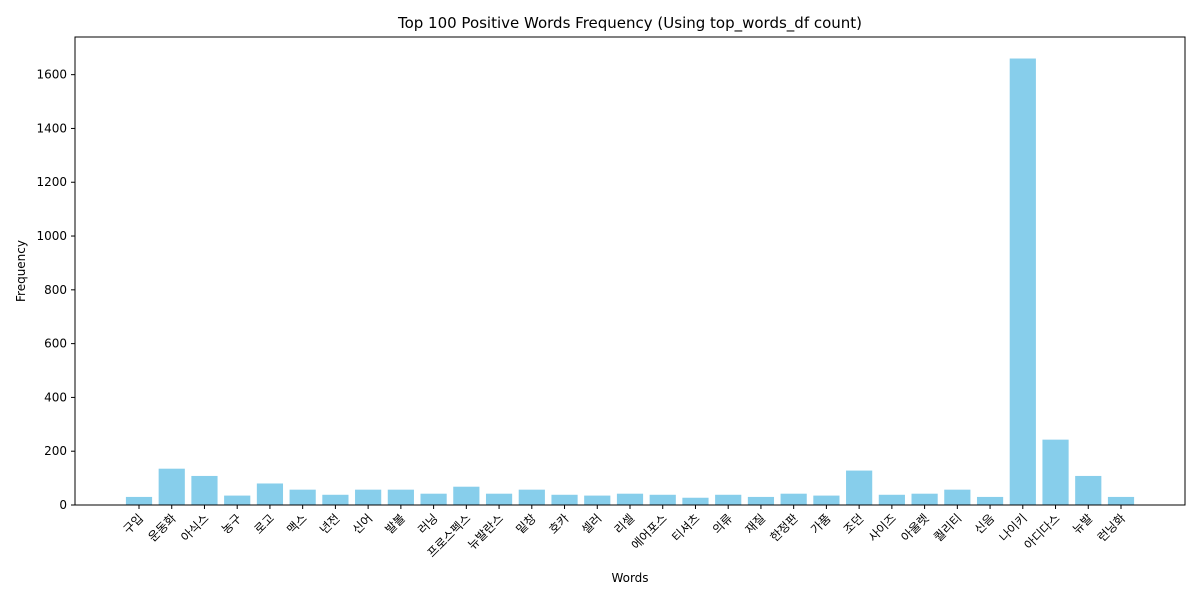  Describe the element at coordinates (63, 505) in the screenshot. I see `y-tick-label-0: 0` at that location.